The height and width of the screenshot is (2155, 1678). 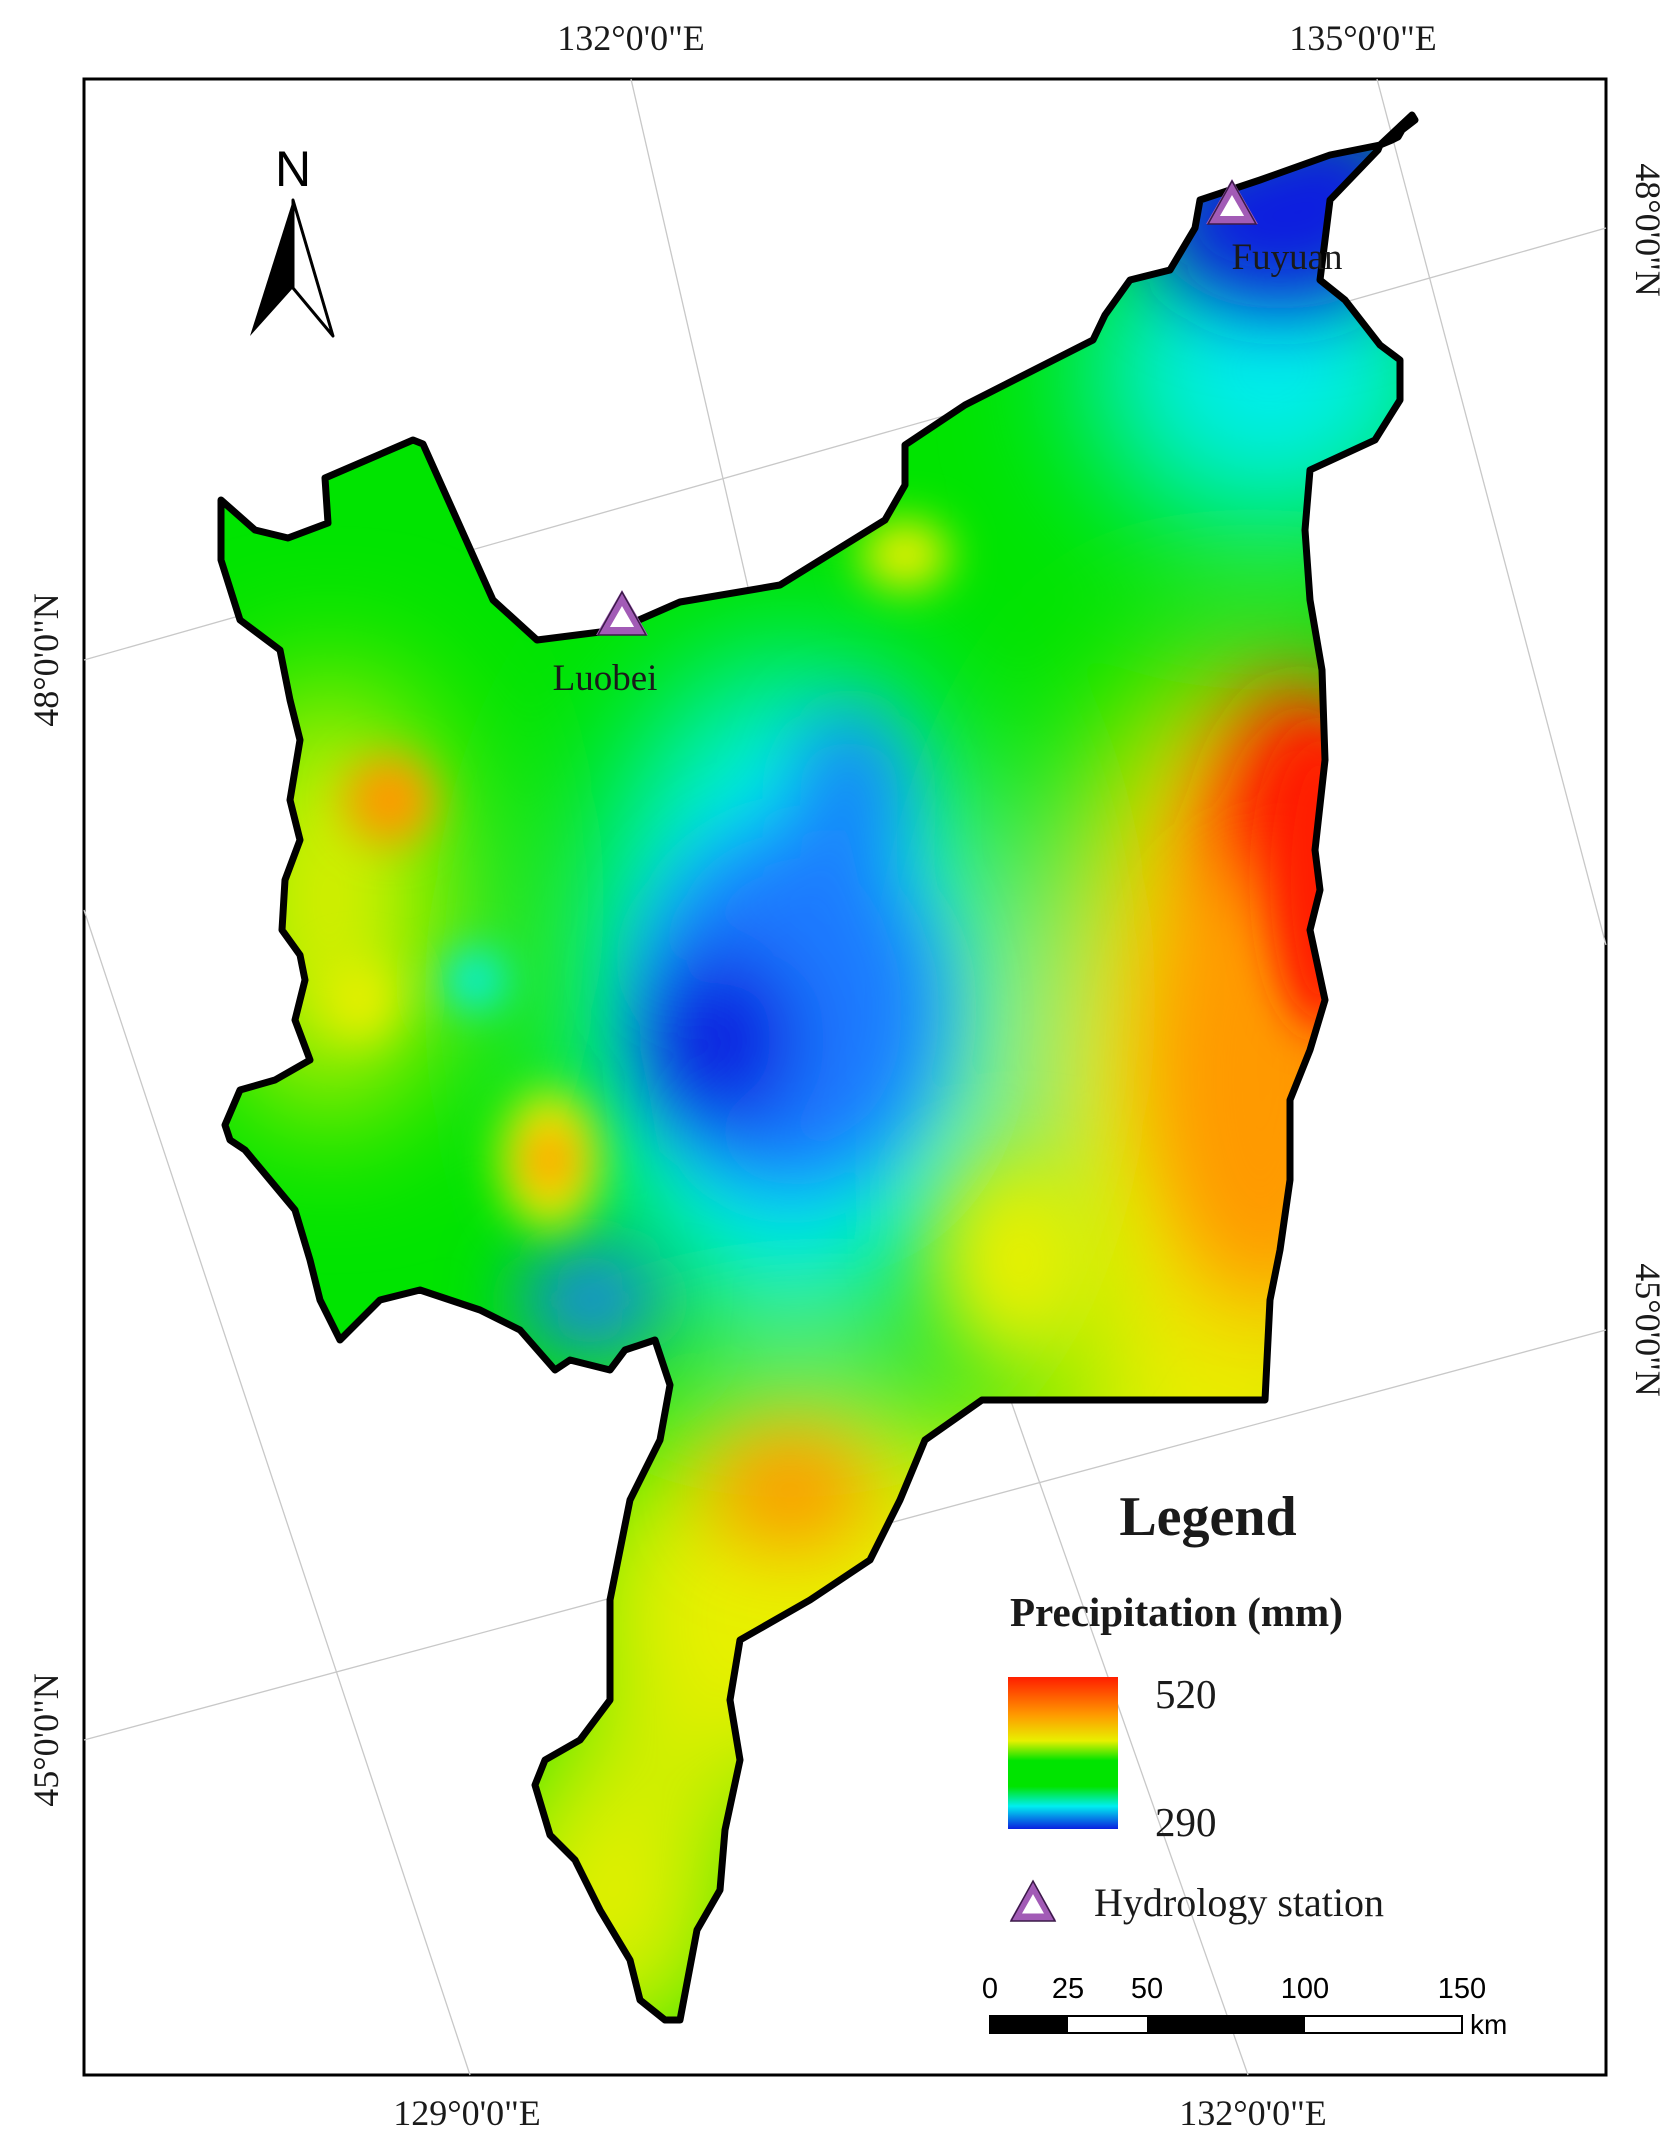 I want to click on top-lon-label-1: 132°0'0"E, so click(x=631, y=38).